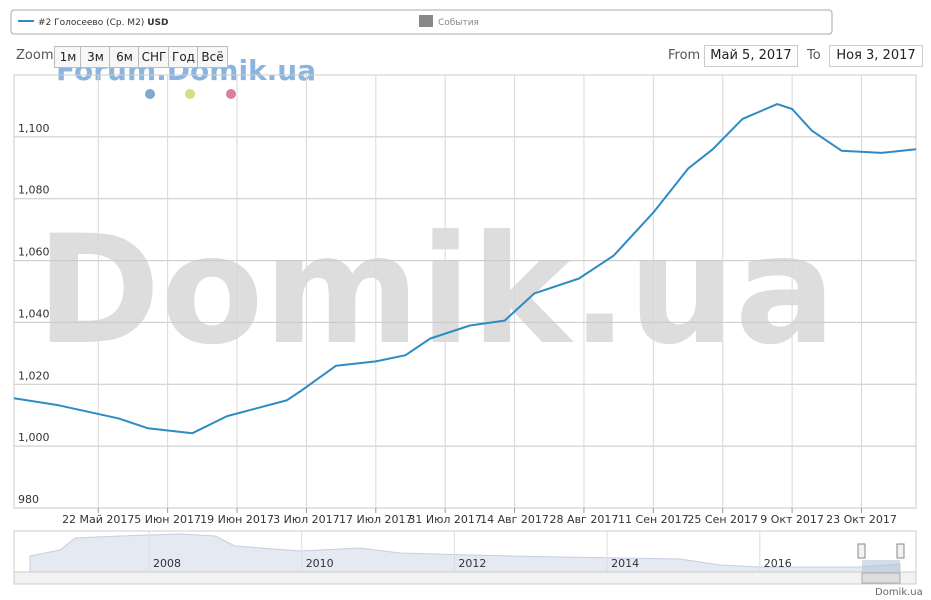  What do you see at coordinates (861, 519) in the screenshot?
I see `x-tick-label: 23 Окт 2017` at bounding box center [861, 519].